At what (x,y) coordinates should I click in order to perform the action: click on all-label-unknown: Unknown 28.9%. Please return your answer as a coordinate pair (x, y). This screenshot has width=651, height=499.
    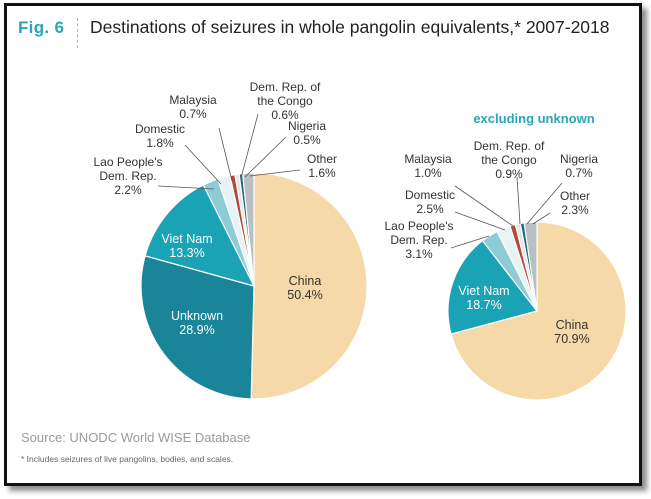
    Looking at the image, I should click on (197, 323).